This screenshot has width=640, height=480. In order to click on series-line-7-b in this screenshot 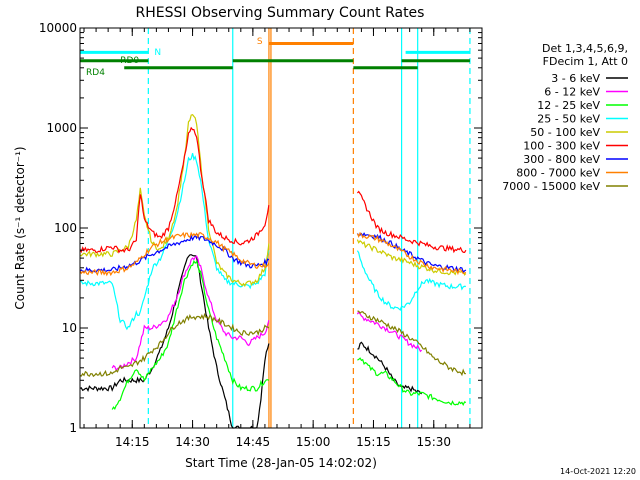, I will do `click(411, 253)`.